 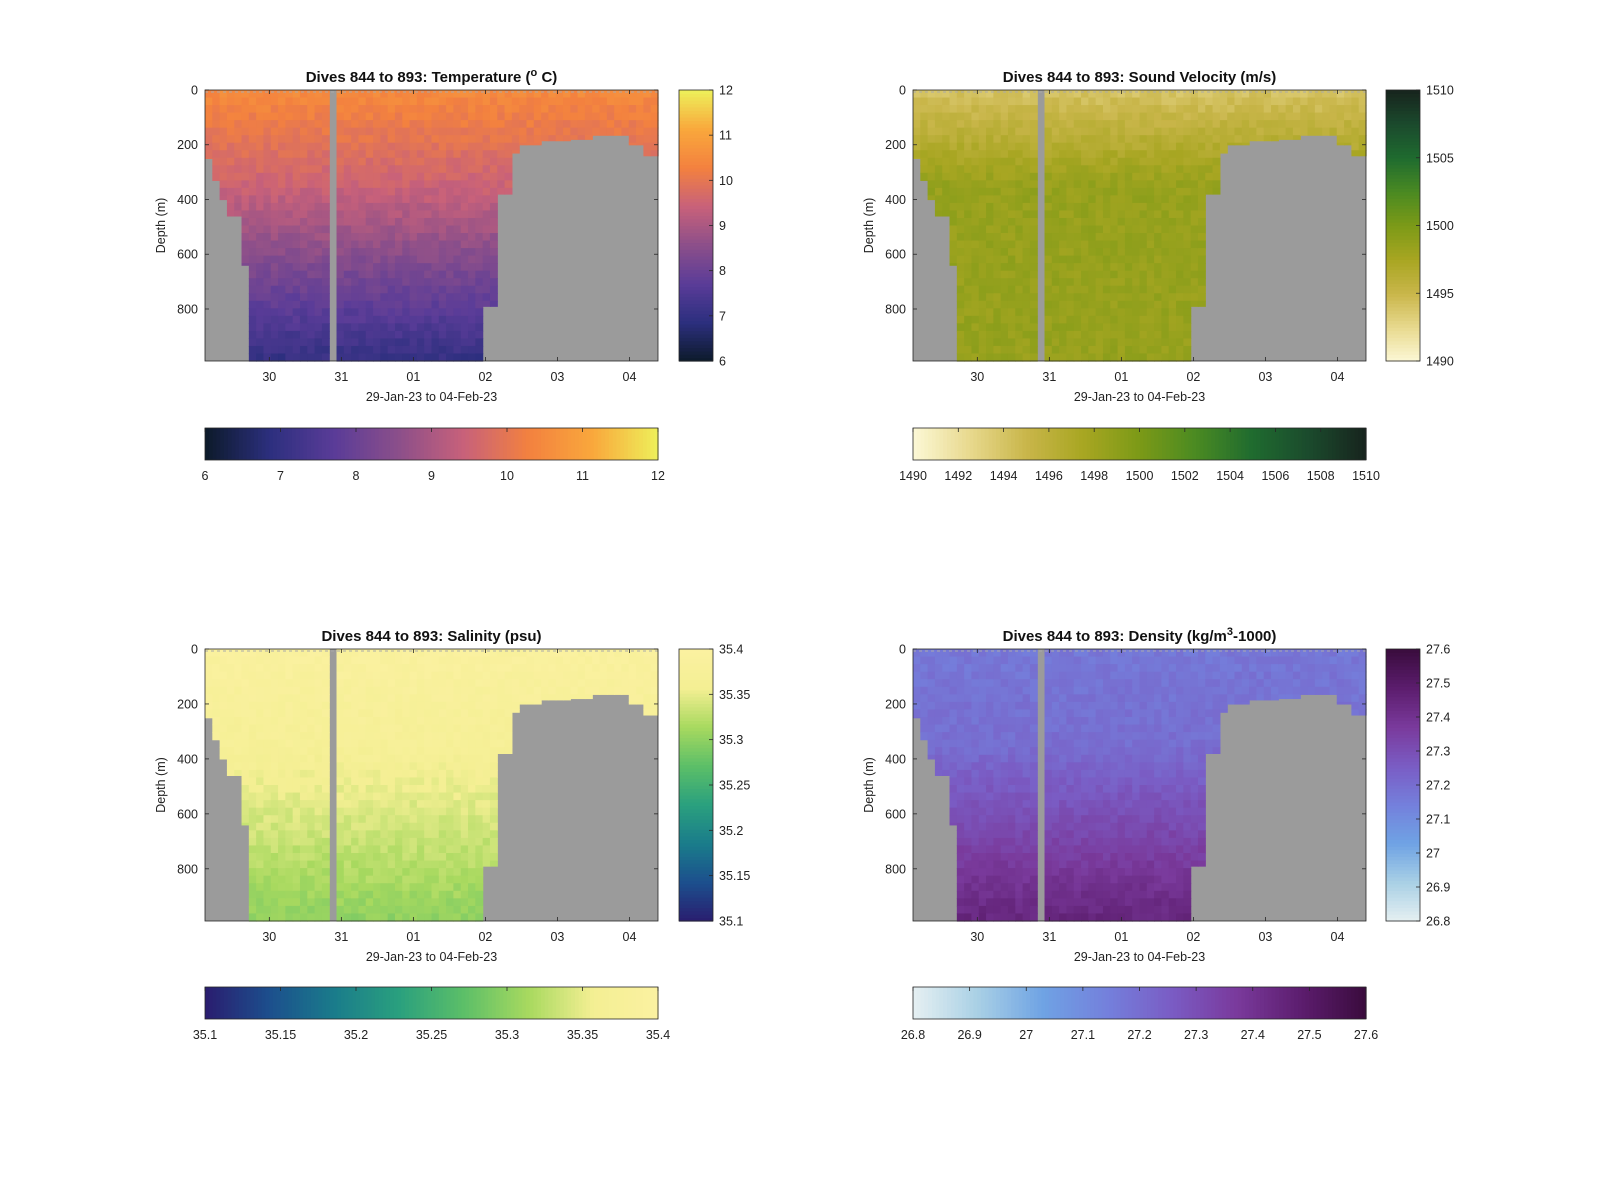 What do you see at coordinates (187, 814) in the screenshot?
I see `y-tick-label: 600` at bounding box center [187, 814].